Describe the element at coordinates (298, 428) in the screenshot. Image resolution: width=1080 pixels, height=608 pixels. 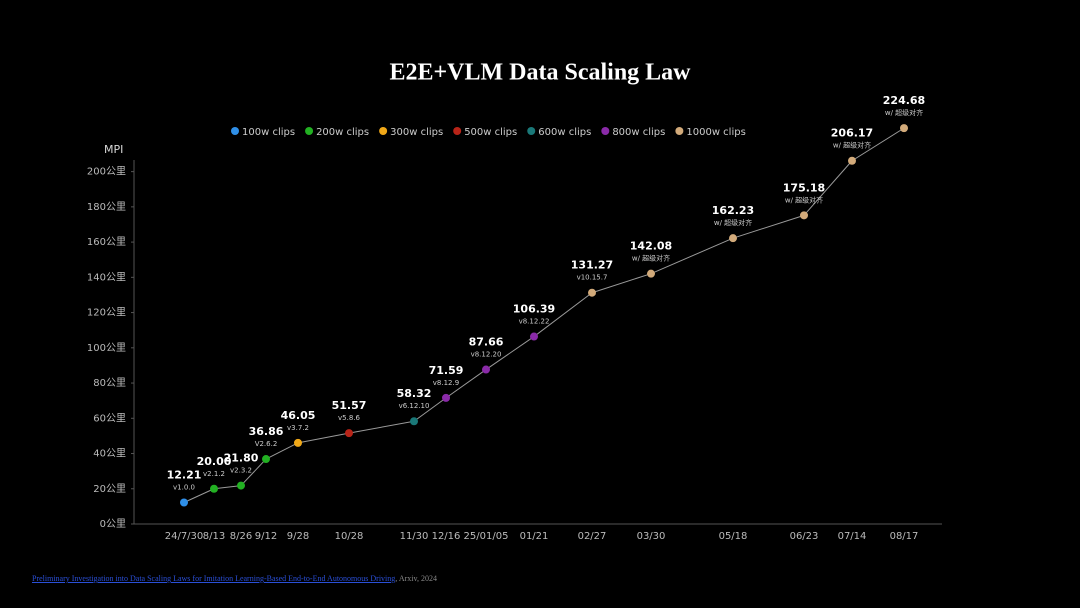
I see `annotation: v3.7.2` at that location.